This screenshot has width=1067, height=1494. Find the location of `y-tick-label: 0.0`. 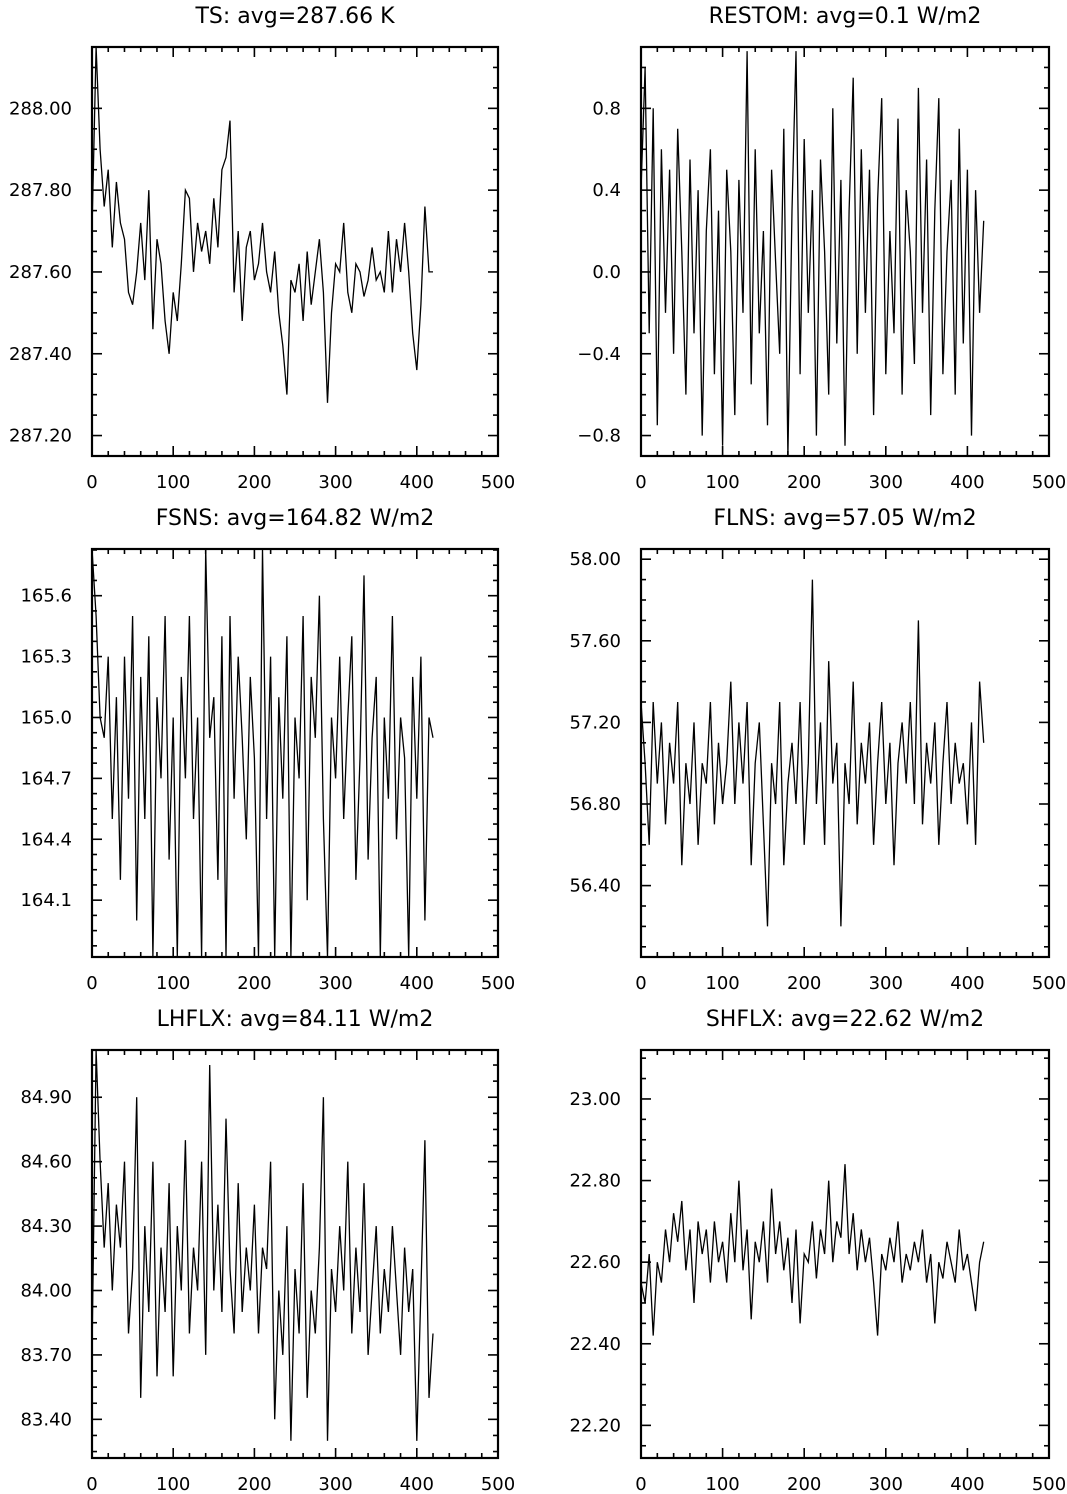

y-tick-label: 0.0 is located at coordinates (606, 272).